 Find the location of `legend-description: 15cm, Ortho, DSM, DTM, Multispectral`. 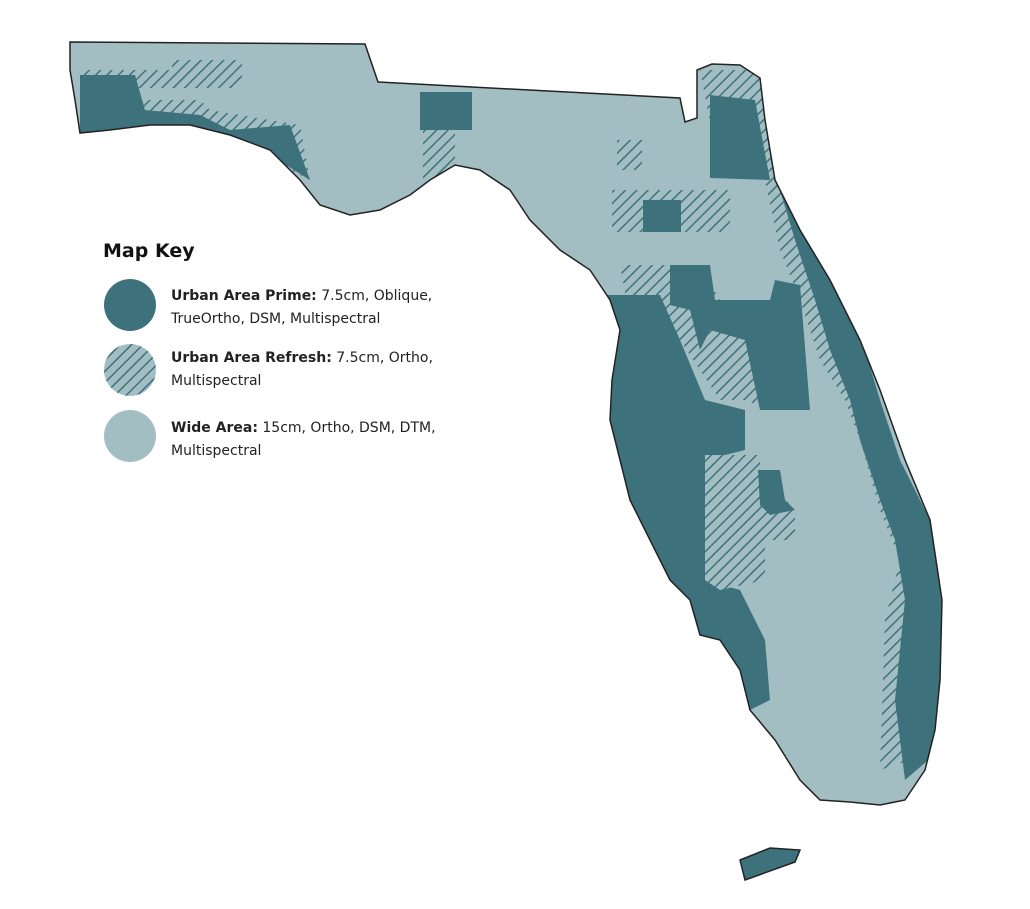

legend-description: 15cm, Ortho, DSM, DTM, Multispectral is located at coordinates (303, 439).